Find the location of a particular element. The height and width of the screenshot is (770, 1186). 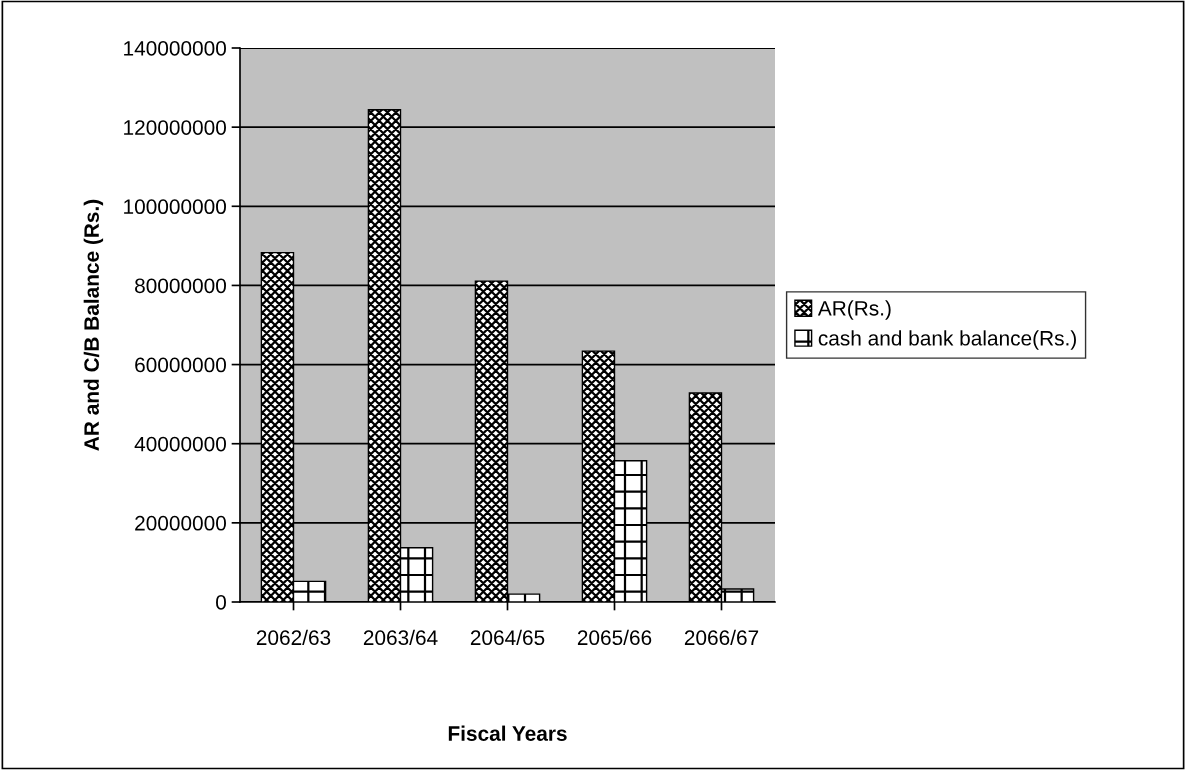

y-tick-label: 60000000 is located at coordinates (180, 365).